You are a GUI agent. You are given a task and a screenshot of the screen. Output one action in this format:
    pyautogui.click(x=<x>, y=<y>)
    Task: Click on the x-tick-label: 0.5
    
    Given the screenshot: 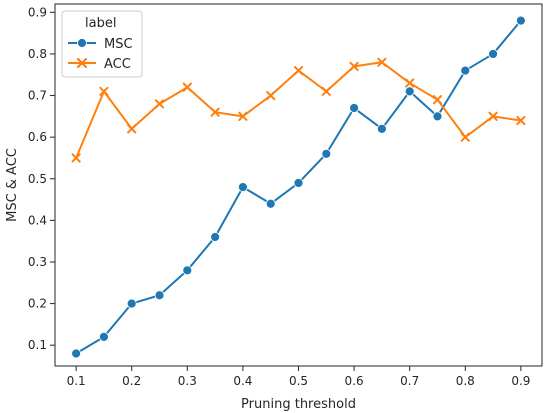 What is the action you would take?
    pyautogui.click(x=298, y=381)
    